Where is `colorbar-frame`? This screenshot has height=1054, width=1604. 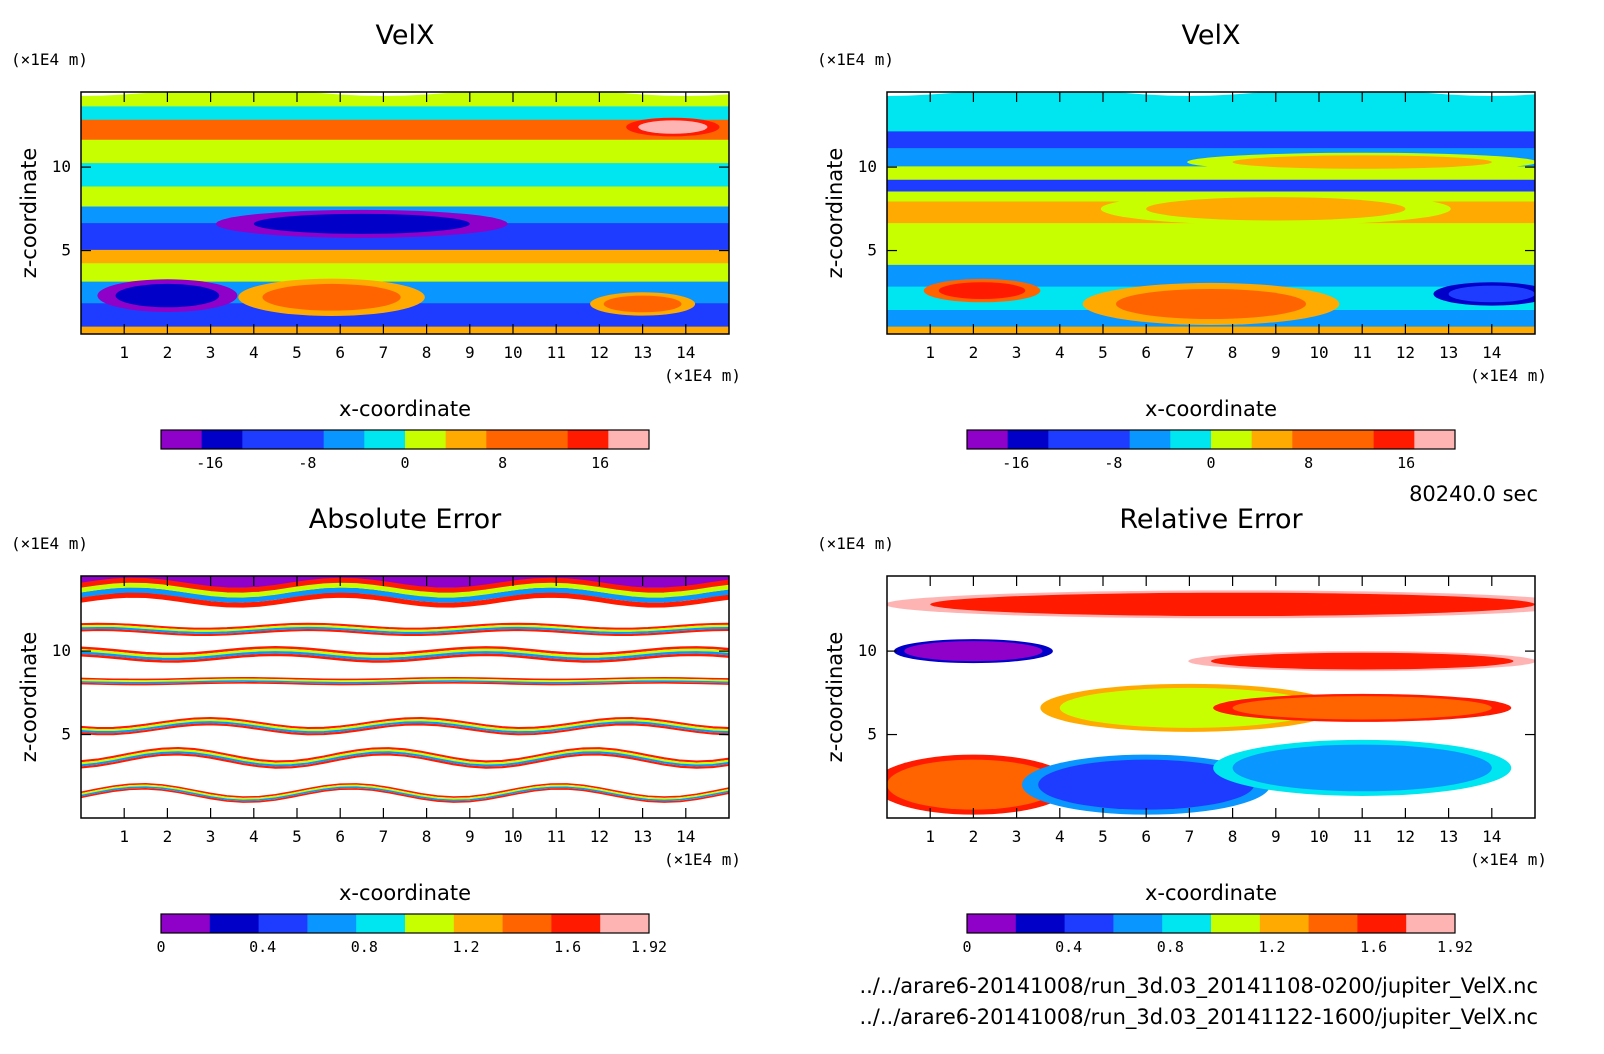 colorbar-frame is located at coordinates (1211, 923).